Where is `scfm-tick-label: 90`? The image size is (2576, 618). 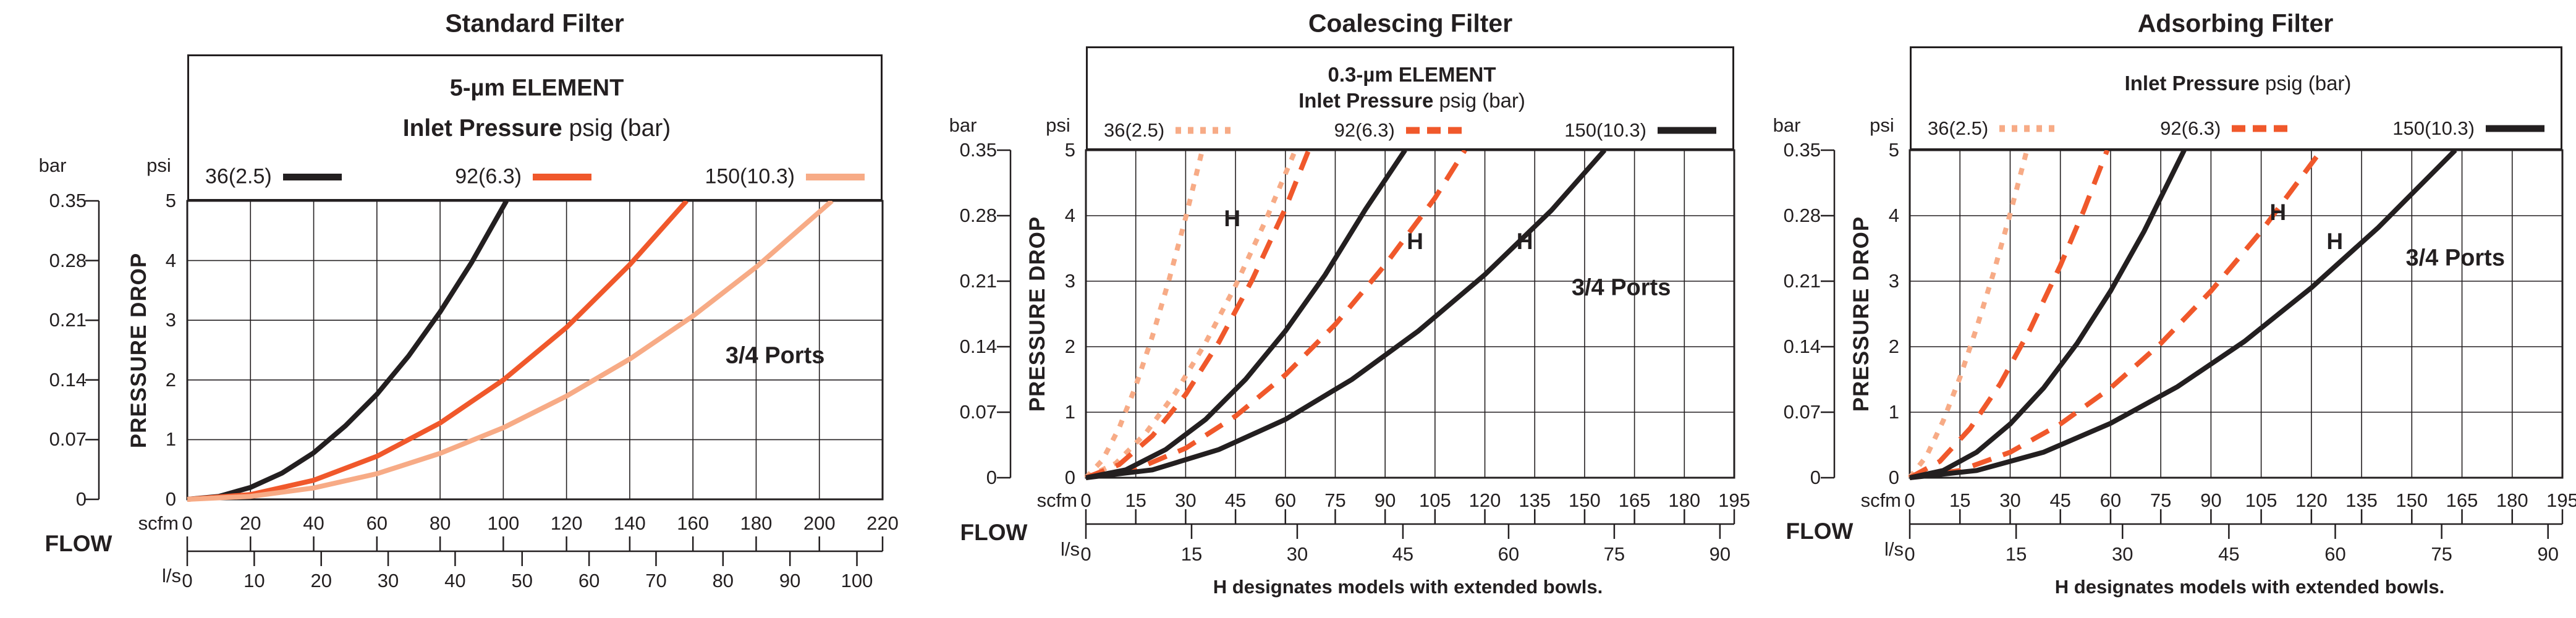 scfm-tick-label: 90 is located at coordinates (2211, 500).